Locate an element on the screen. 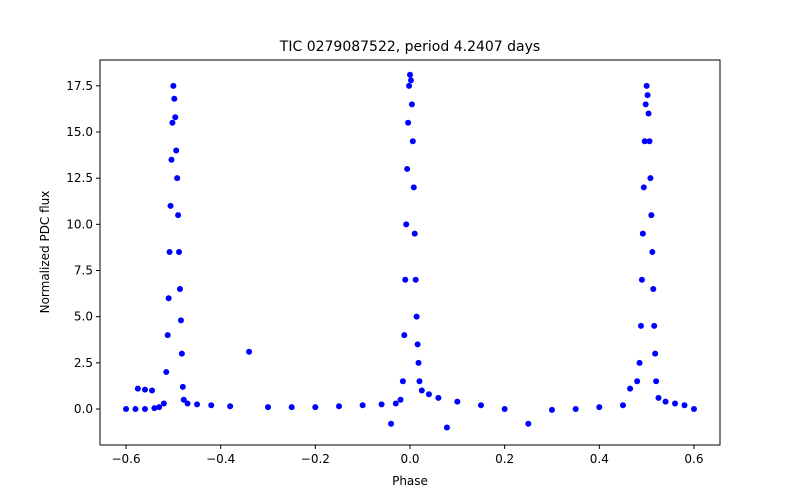 This screenshot has width=800, height=500. x-tick-label: 0.6 is located at coordinates (693, 459).